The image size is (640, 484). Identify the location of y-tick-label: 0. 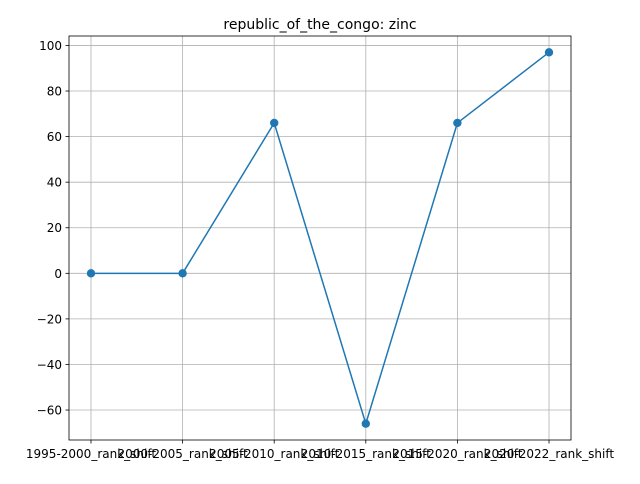
(58, 274).